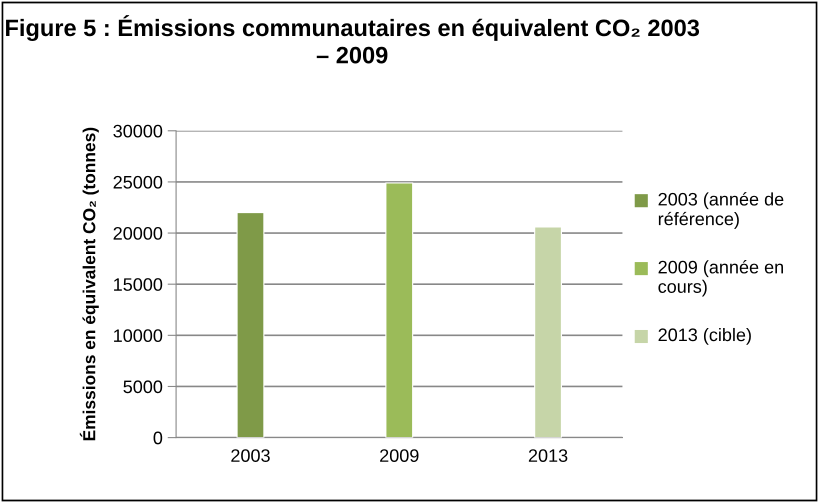  I want to click on legend-label: 2003 (année de référence), so click(721, 210).